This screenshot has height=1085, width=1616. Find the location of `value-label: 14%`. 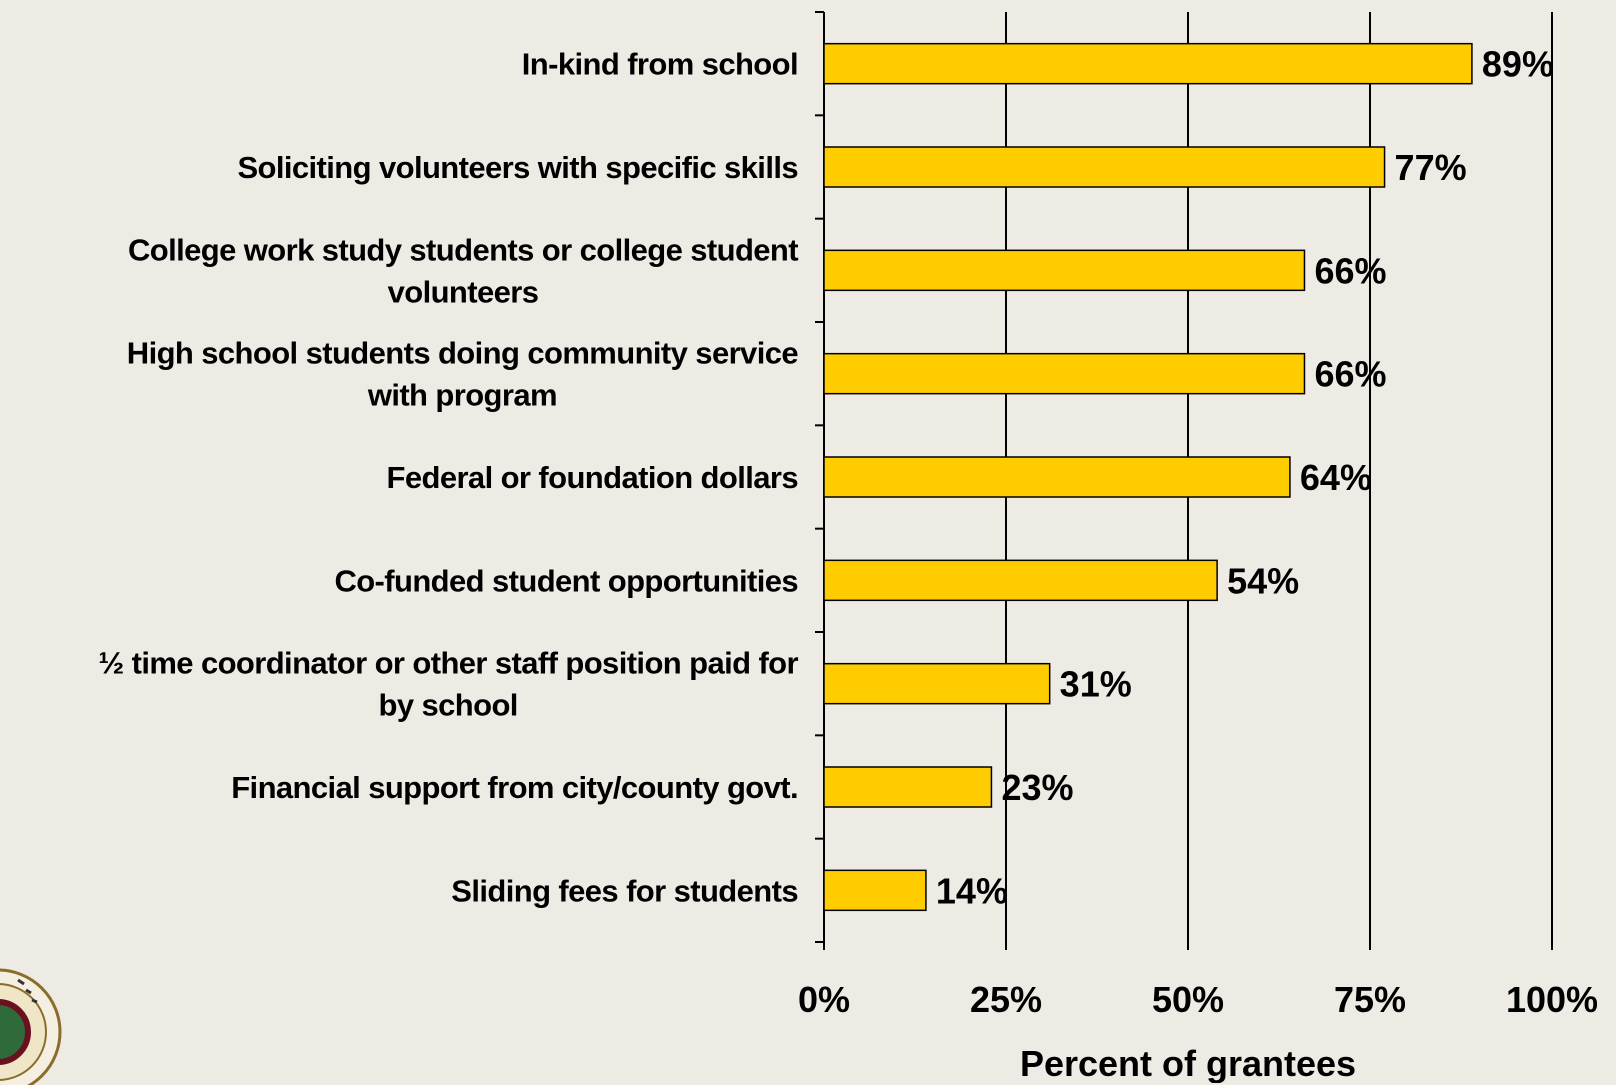

value-label: 14% is located at coordinates (972, 890).